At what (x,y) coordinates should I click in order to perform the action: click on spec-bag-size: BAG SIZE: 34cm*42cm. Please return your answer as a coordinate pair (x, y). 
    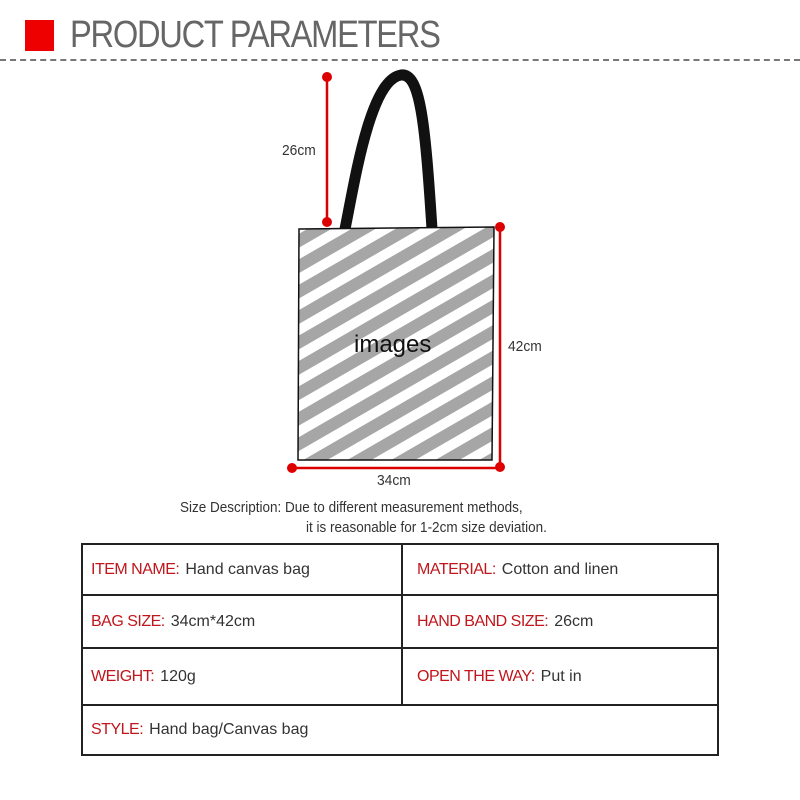
    Looking at the image, I should click on (242, 621).